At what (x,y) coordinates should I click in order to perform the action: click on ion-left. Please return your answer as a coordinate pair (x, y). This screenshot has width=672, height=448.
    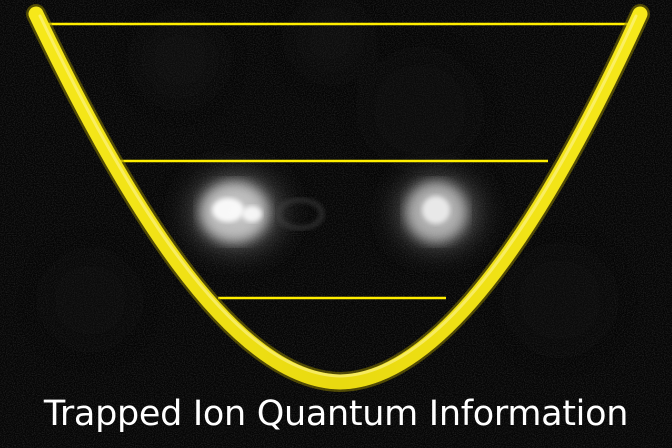
    Looking at the image, I should click on (249, 212).